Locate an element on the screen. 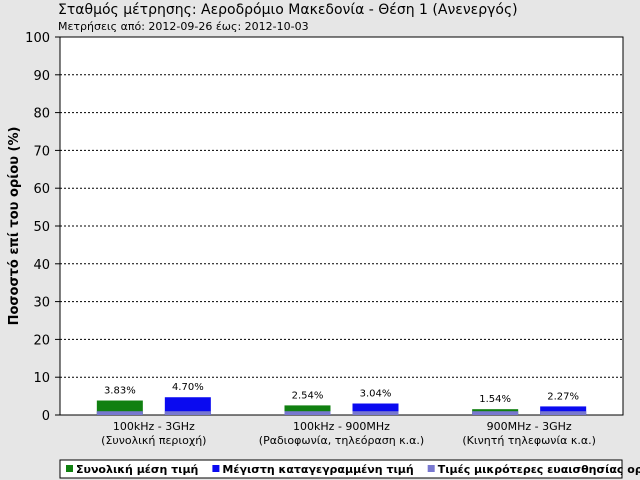 The width and height of the screenshot is (640, 480). x-tick-label: 900MHz - 3GHz is located at coordinates (529, 426).